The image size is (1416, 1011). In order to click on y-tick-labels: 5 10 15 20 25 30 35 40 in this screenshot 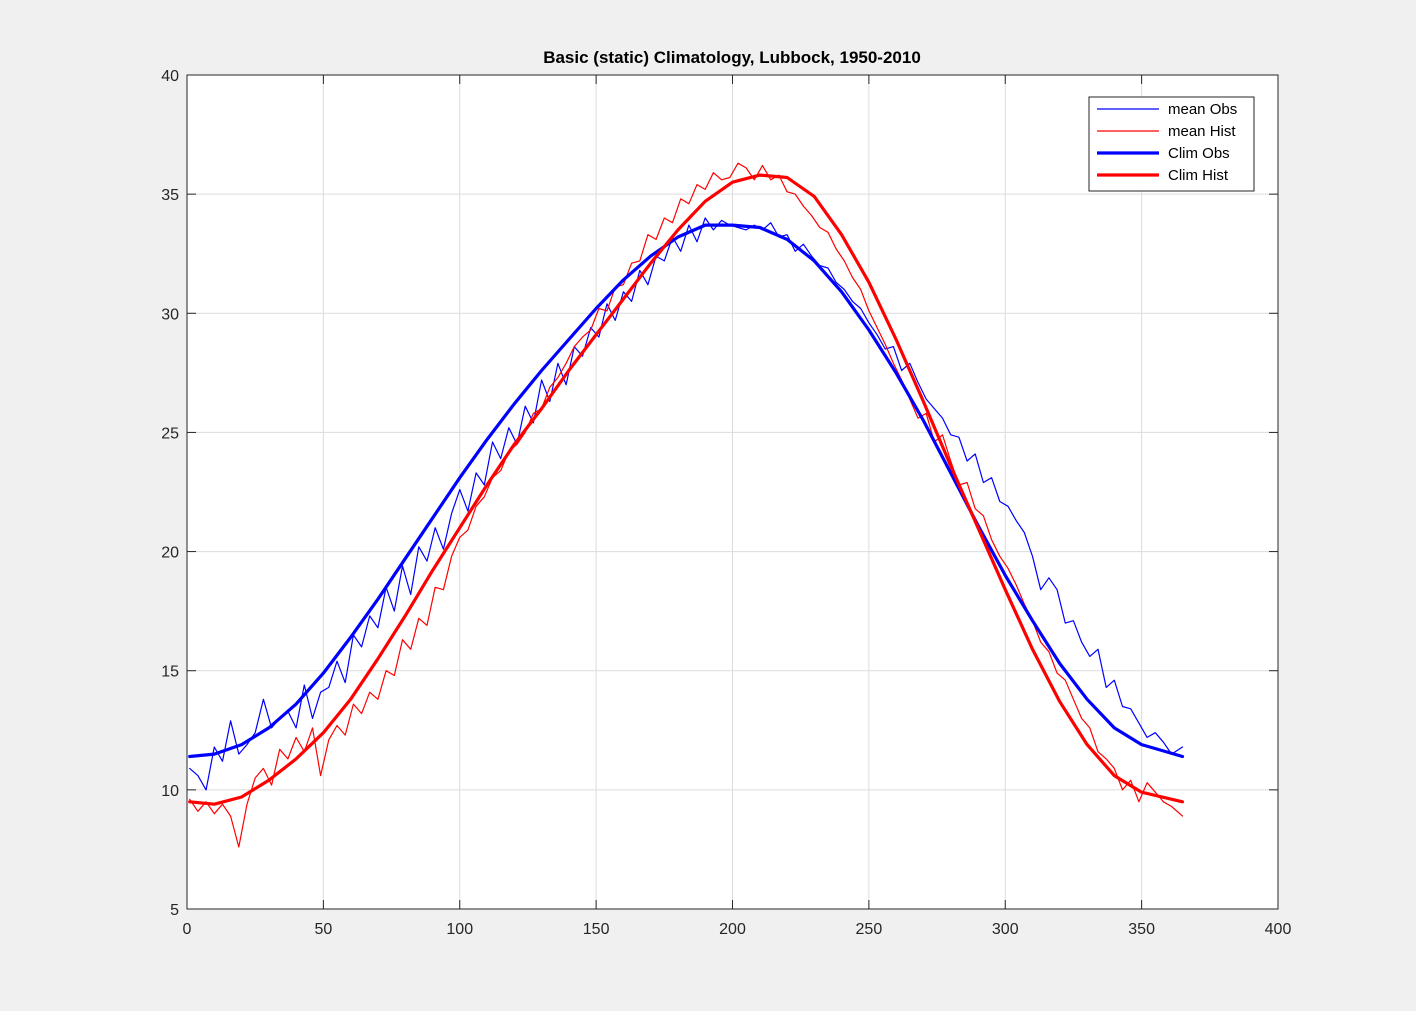, I will do `click(170, 493)`.